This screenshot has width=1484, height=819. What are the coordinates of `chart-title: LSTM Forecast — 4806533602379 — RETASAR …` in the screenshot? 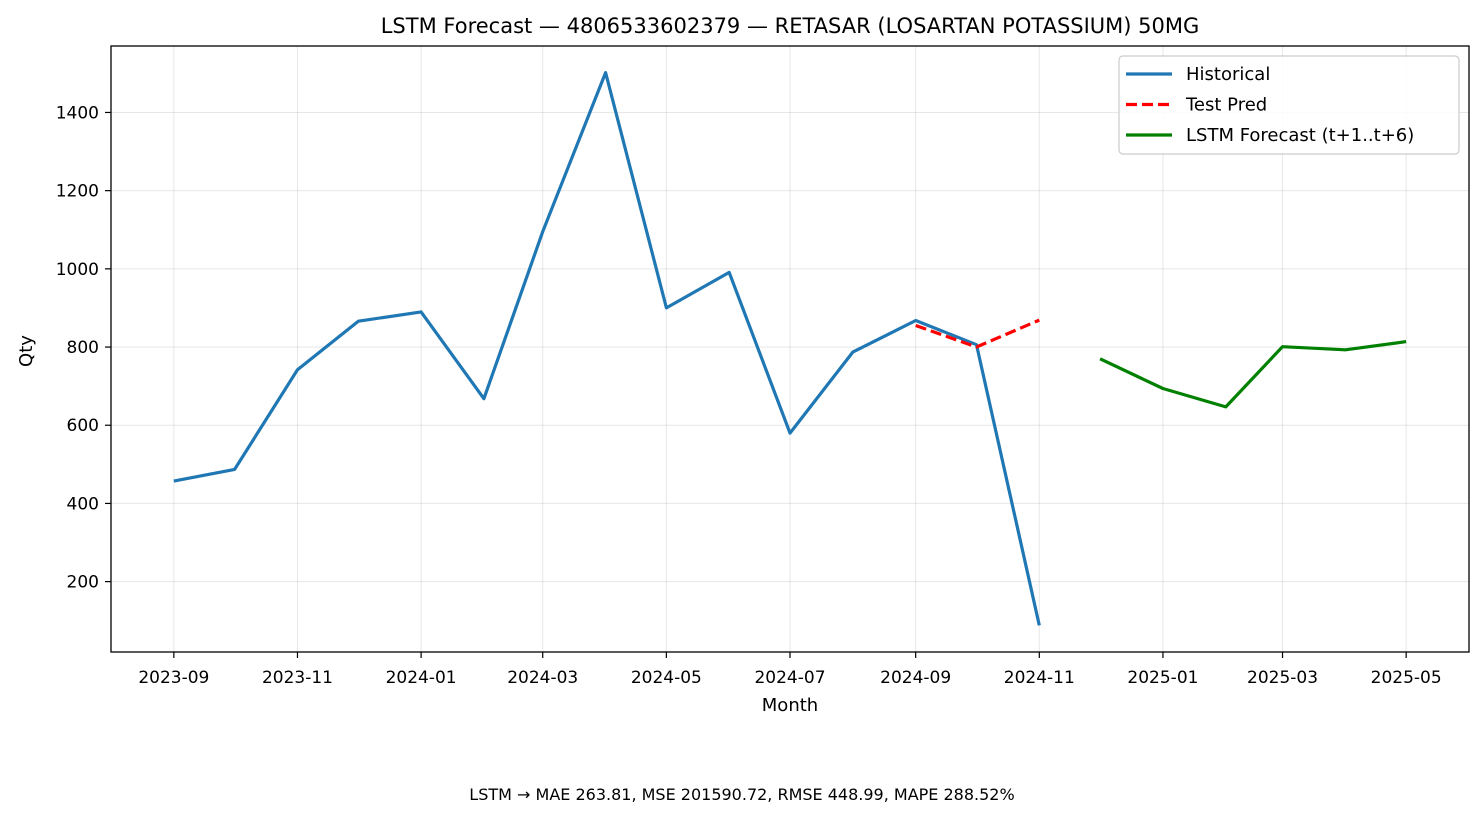 It's located at (790, 26).